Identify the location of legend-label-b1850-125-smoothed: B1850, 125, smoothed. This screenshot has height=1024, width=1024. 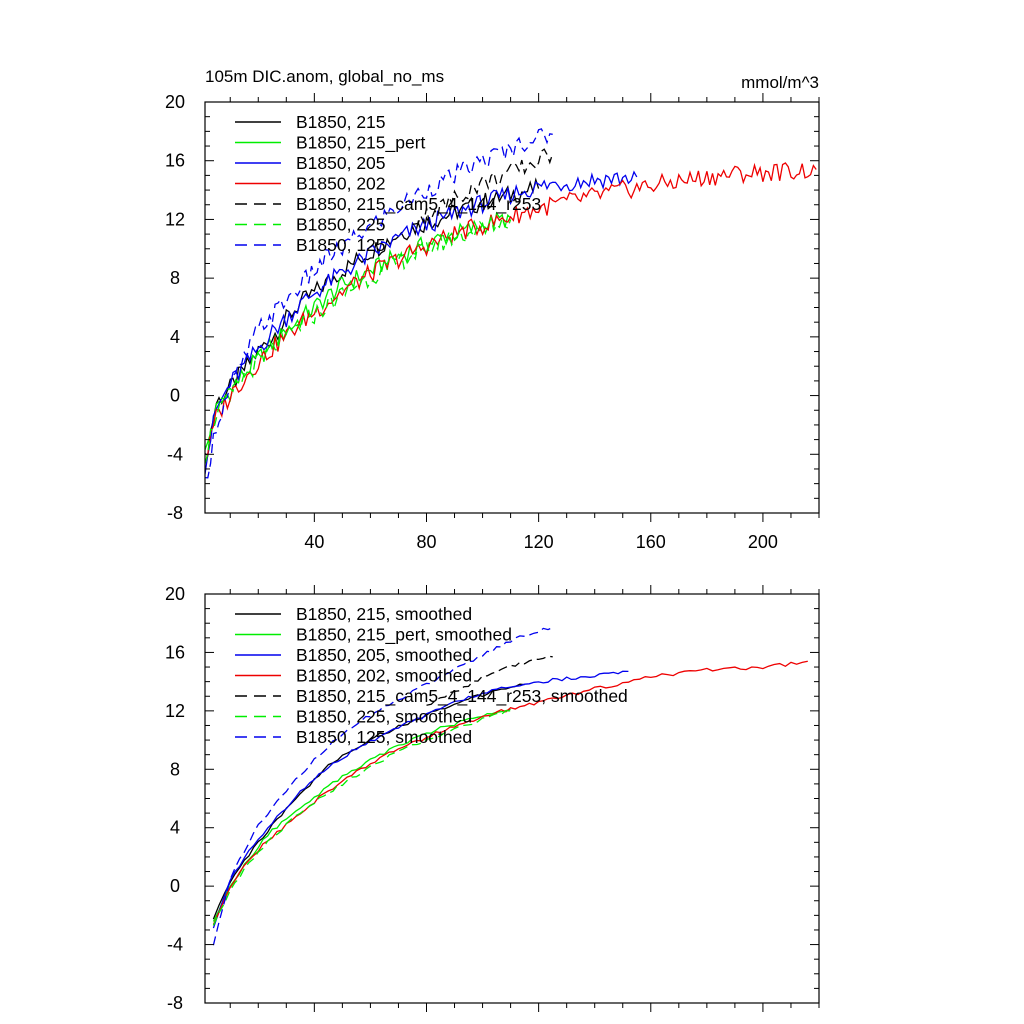
(384, 737).